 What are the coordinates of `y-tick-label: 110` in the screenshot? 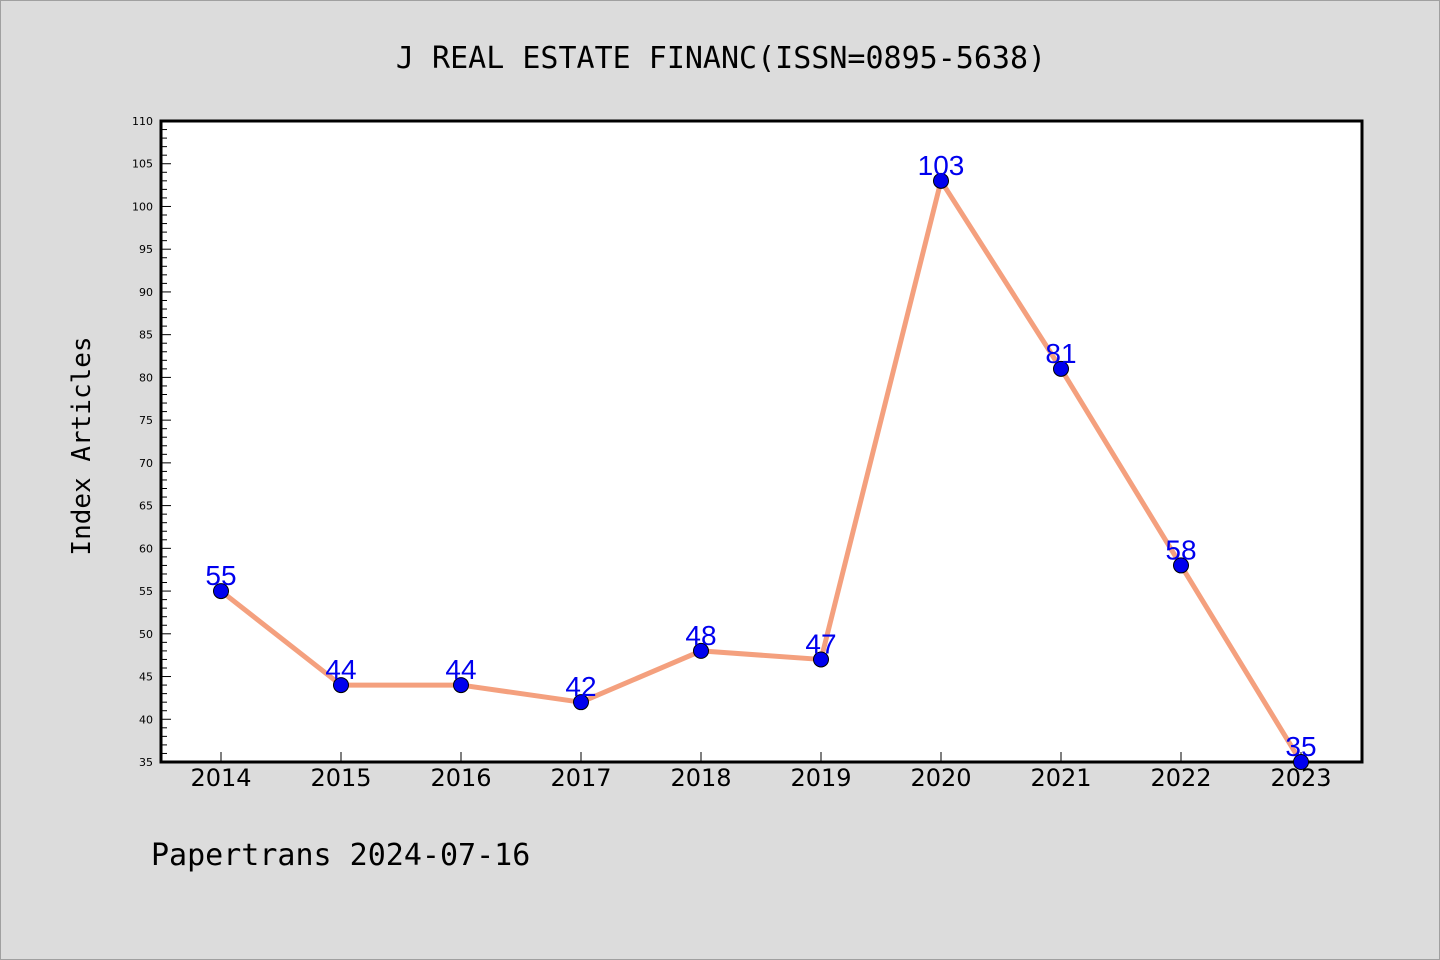 It's located at (142, 121).